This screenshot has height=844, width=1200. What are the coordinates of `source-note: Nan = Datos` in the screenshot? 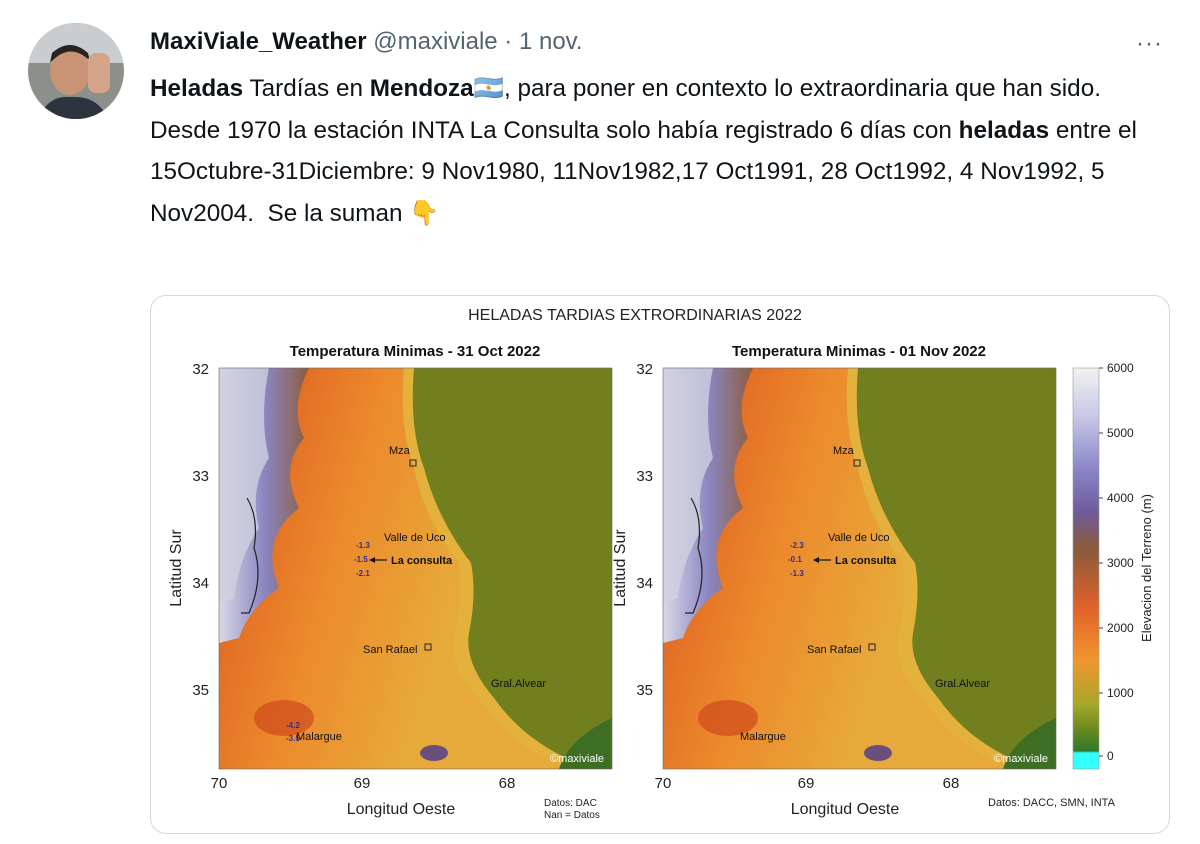 It's located at (572, 815).